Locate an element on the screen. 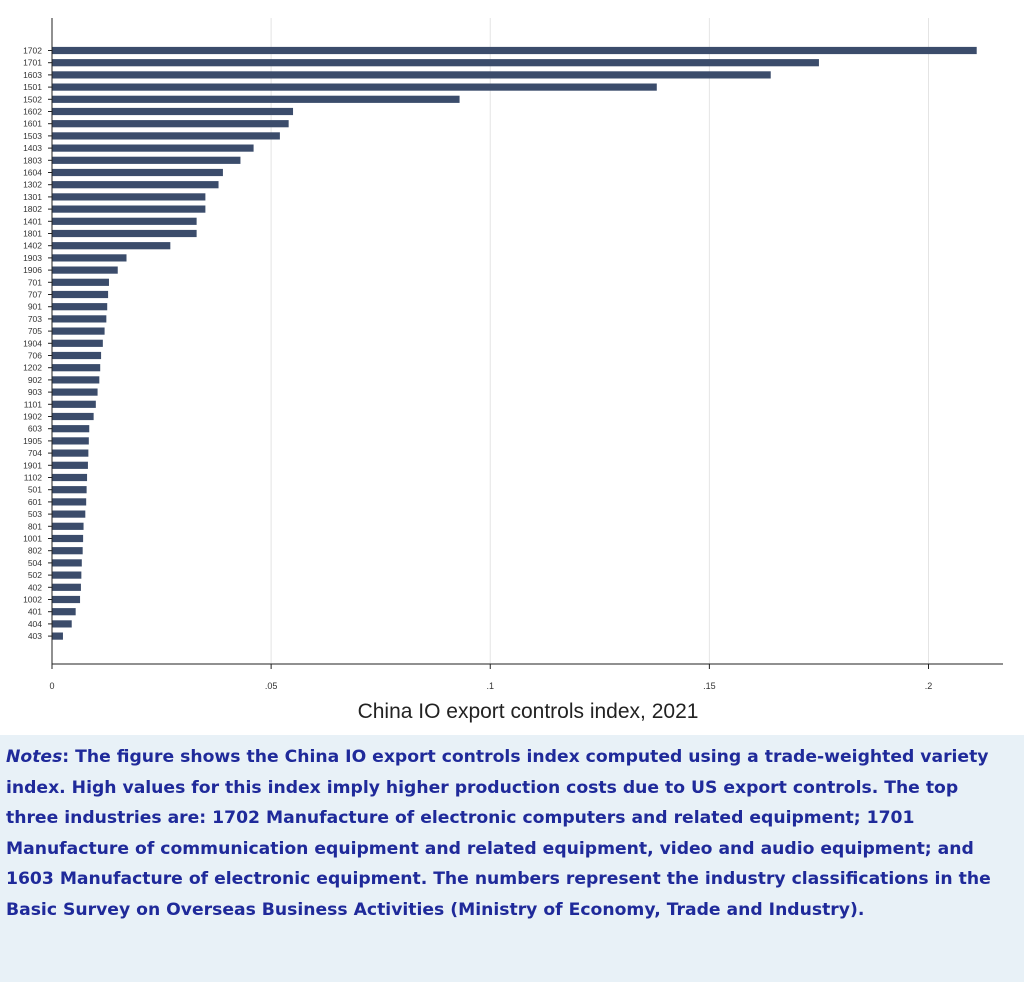 Image resolution: width=1024 pixels, height=982 pixels. category-label: 1904 is located at coordinates (32, 343).